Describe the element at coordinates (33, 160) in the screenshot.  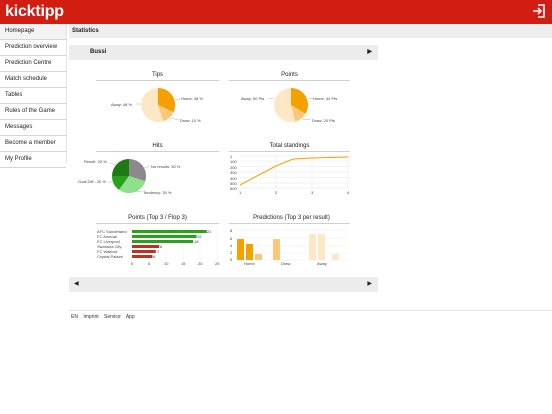
I see `sidebar-item-my-profile: My Profile` at that location.